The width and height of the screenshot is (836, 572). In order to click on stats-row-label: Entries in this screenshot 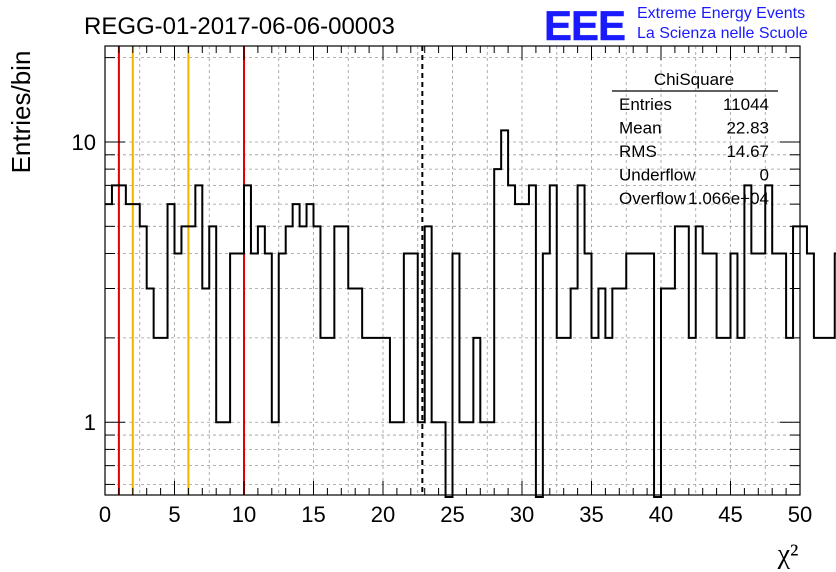, I will do `click(645, 104)`.